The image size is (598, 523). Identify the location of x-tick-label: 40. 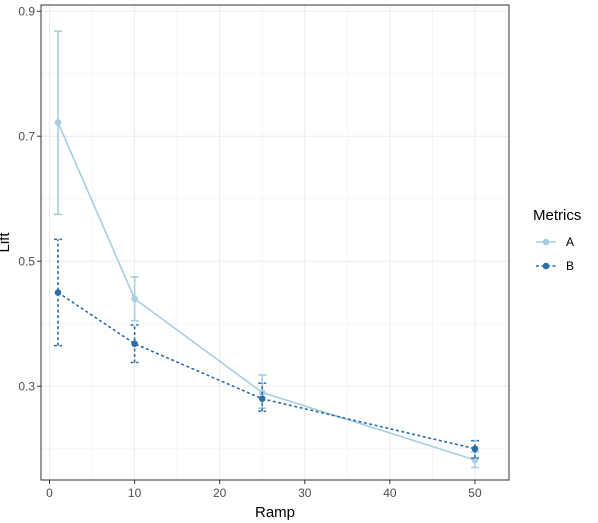
(390, 493).